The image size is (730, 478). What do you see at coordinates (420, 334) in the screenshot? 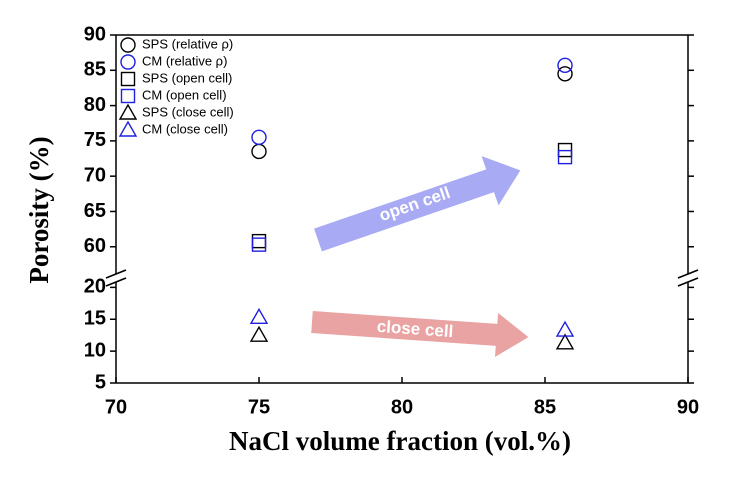
I see `close-cell-arrow` at bounding box center [420, 334].